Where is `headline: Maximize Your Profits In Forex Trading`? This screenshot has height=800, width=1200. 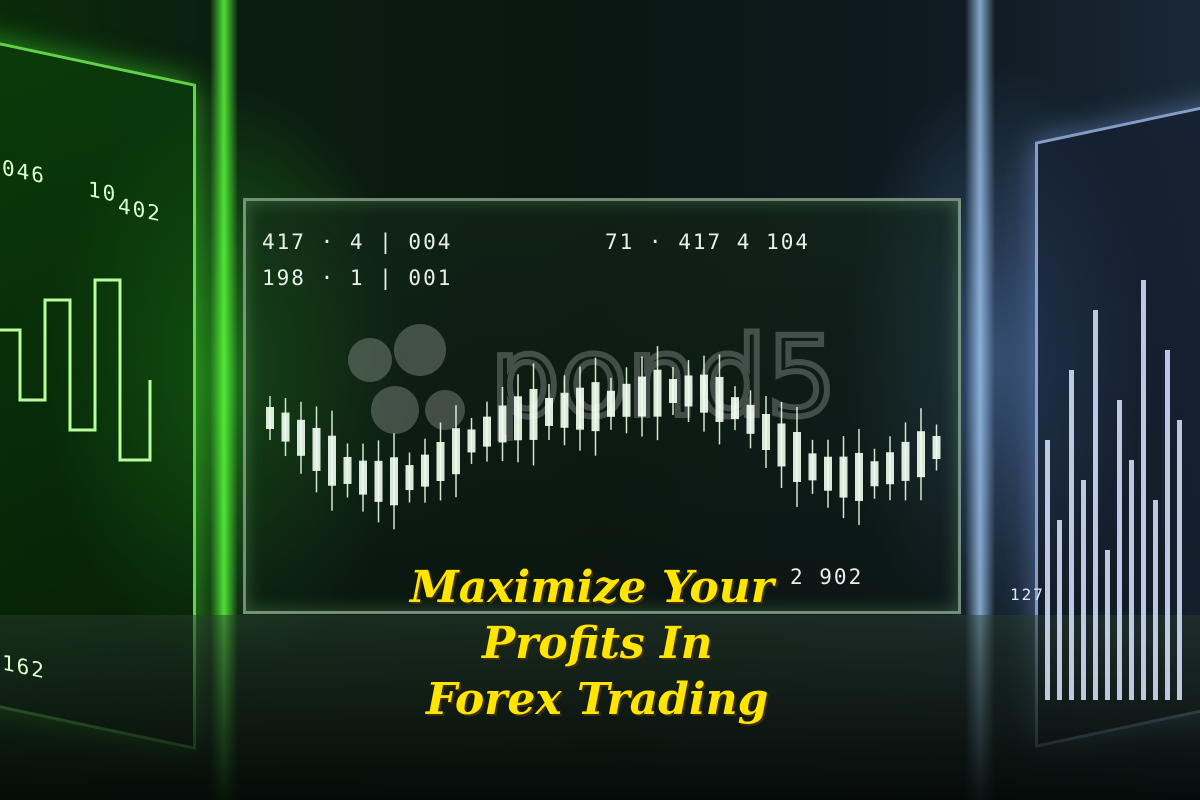 headline: Maximize Your Profits In Forex Trading is located at coordinates (630, 644).